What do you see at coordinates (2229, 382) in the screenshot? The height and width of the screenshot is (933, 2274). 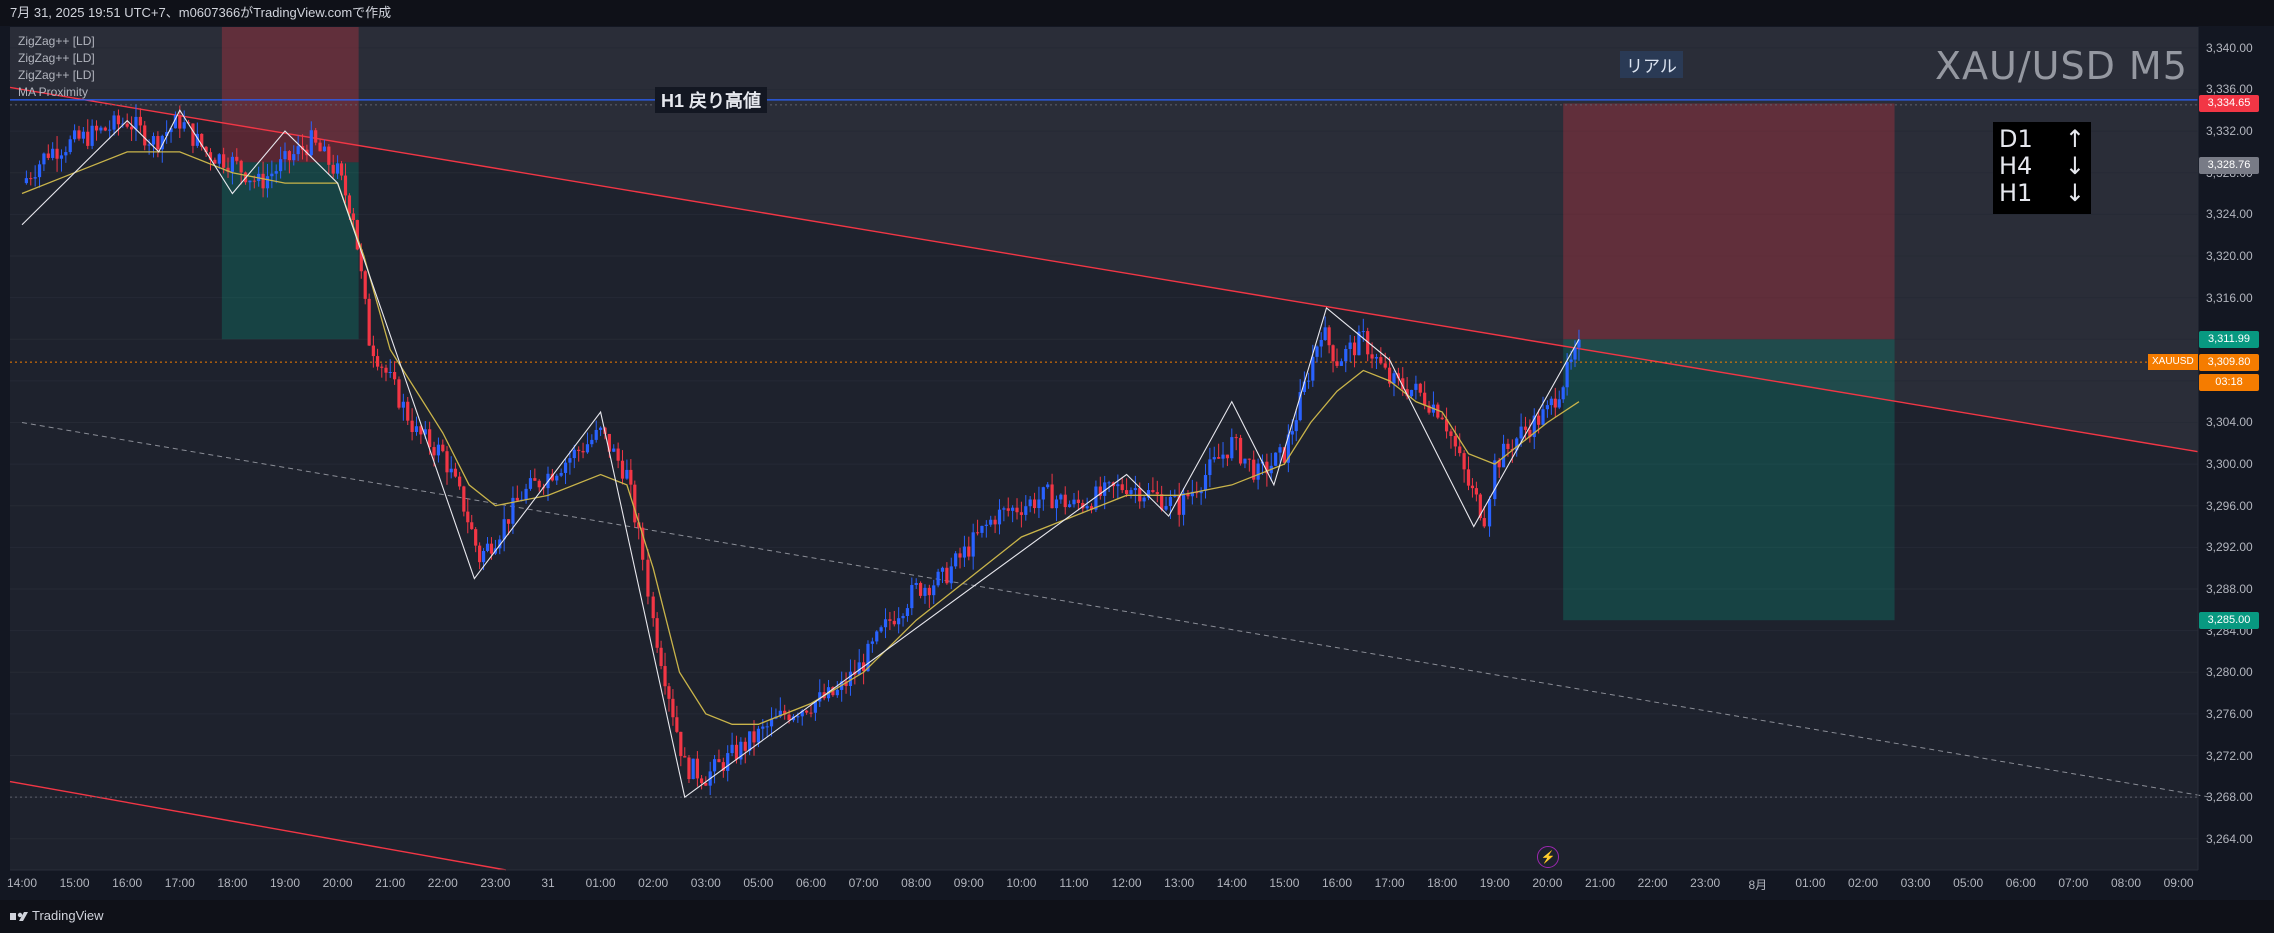 I see `price-tag: 03:18` at bounding box center [2229, 382].